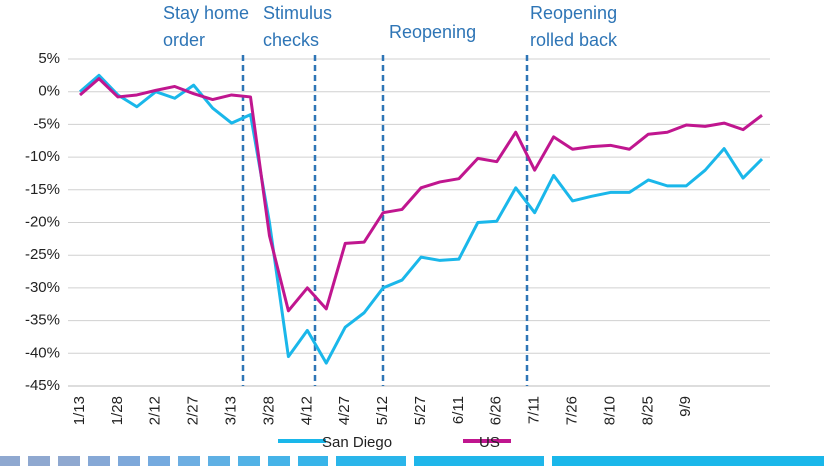 Image resolution: width=824 pixels, height=466 pixels. I want to click on x-tick-label: 7/26, so click(572, 410).